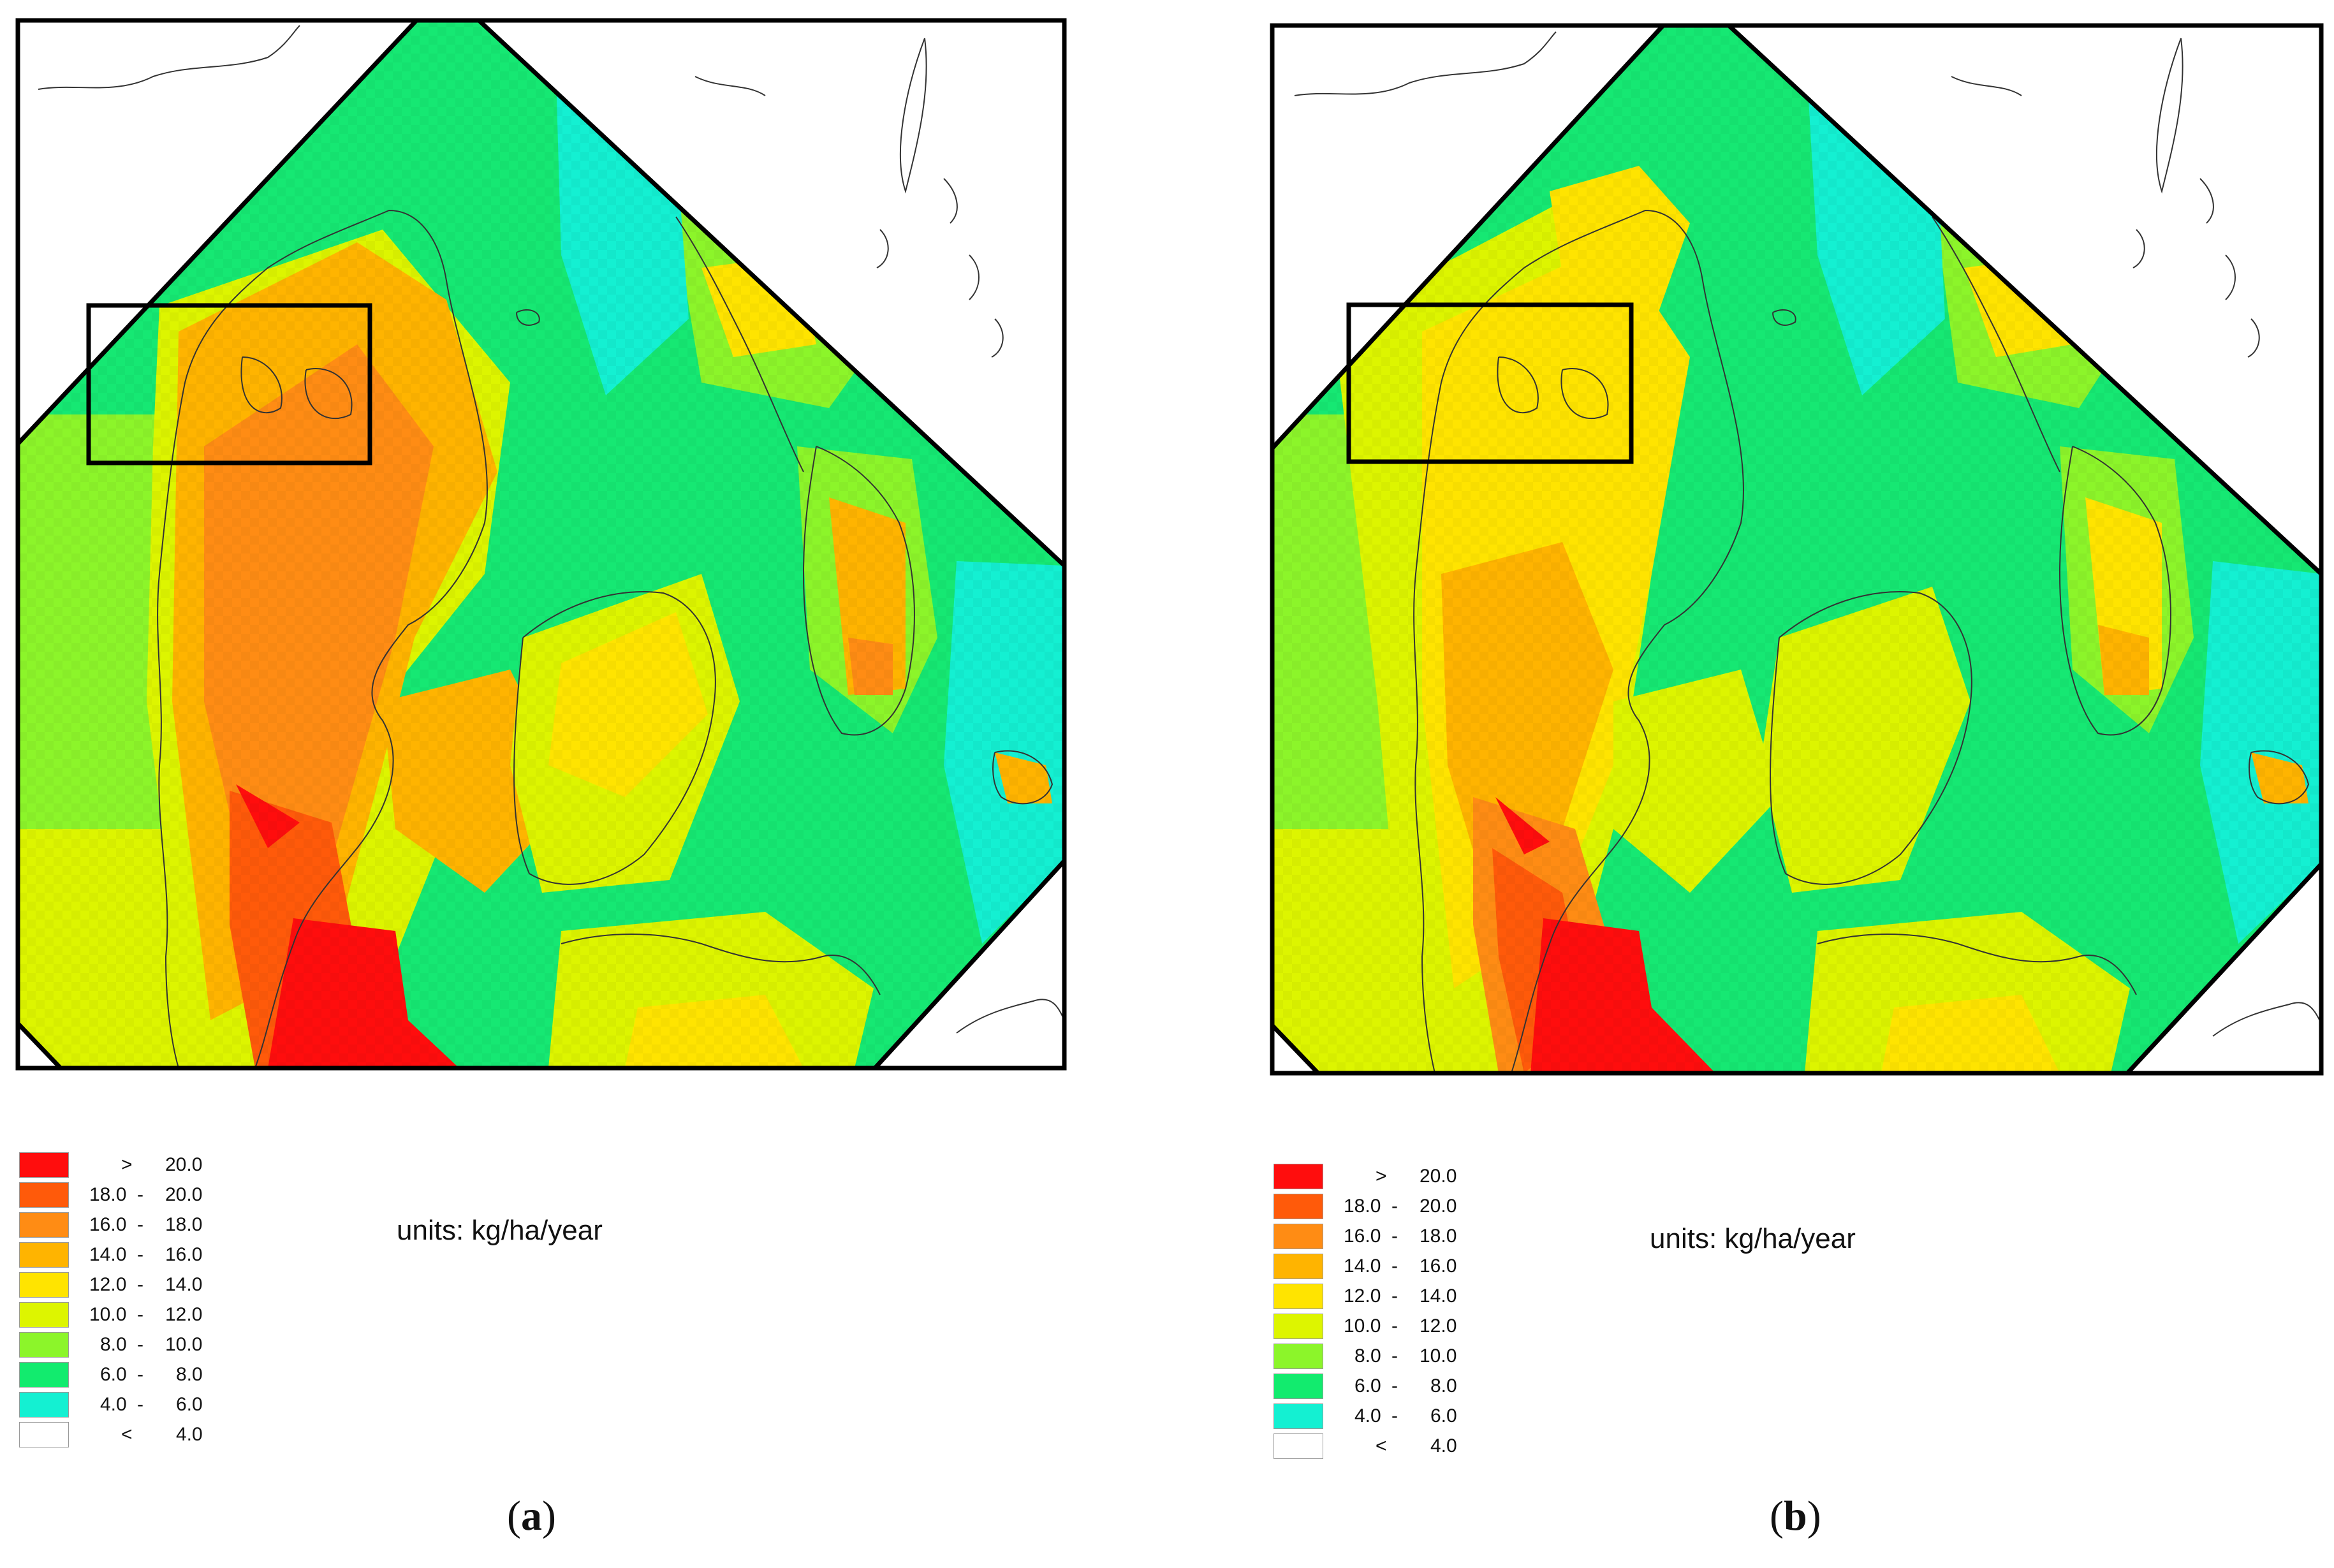 The image size is (2334, 1568). What do you see at coordinates (1753, 1238) in the screenshot?
I see `units-label-b: units: kg/ha/year` at bounding box center [1753, 1238].